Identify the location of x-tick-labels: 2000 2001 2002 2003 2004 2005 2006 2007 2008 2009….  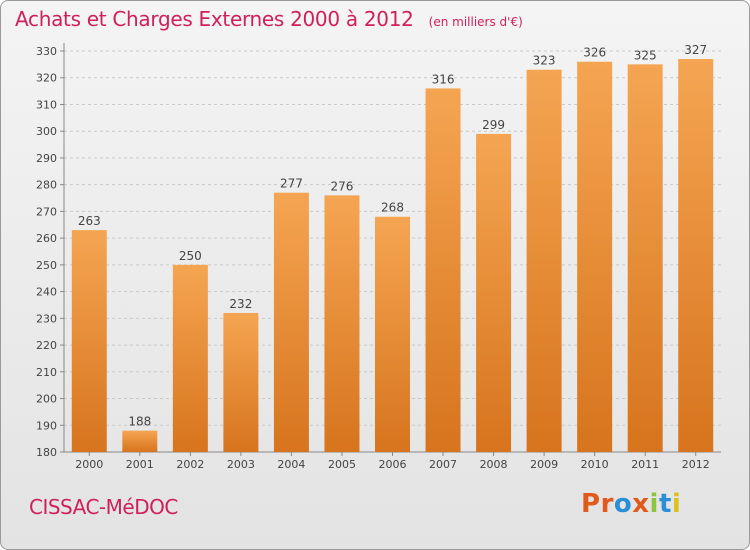
(392, 461).